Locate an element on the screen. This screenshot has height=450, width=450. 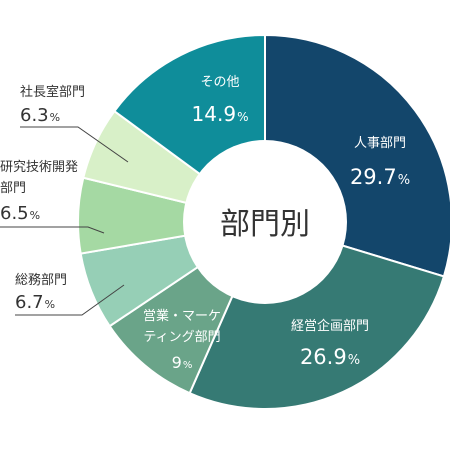
leader-line-somu is located at coordinates (70, 300).